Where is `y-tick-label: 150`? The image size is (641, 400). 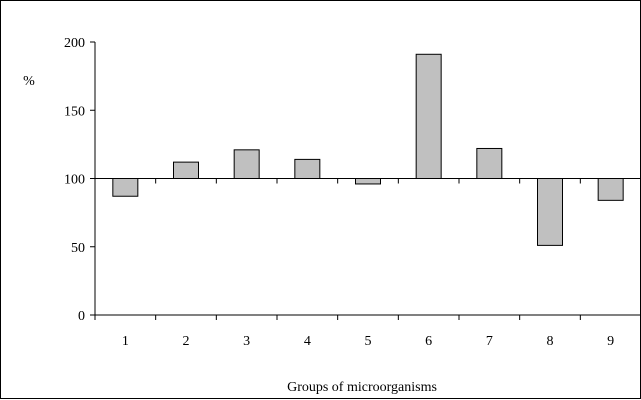 y-tick-label: 150 is located at coordinates (74, 111).